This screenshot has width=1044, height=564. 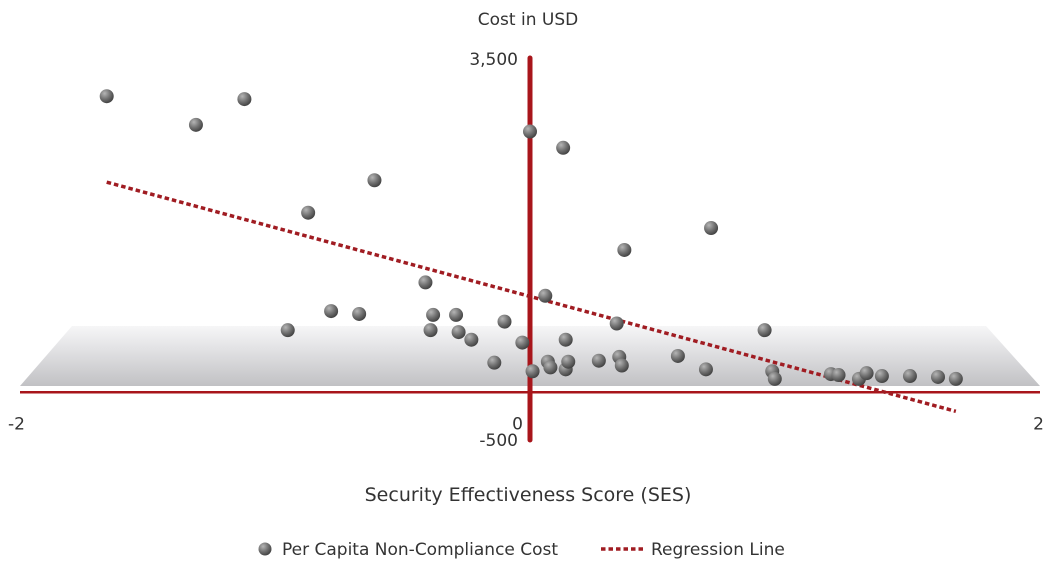 What do you see at coordinates (493, 60) in the screenshot?
I see `y-tick-label-max: 3,500` at bounding box center [493, 60].